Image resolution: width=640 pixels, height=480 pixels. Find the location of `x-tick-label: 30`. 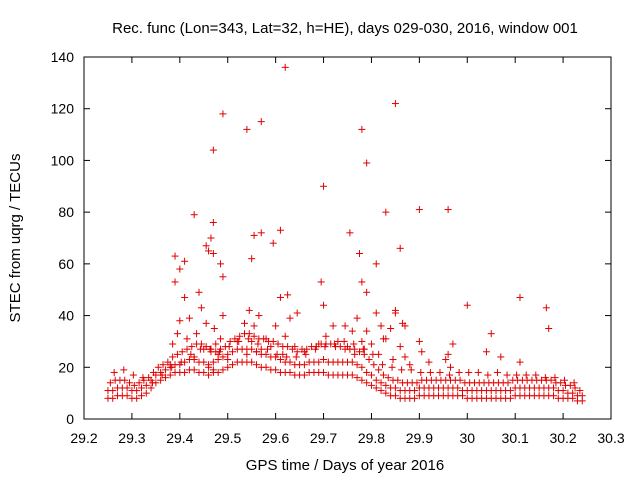

x-tick-label: 30 is located at coordinates (467, 438).